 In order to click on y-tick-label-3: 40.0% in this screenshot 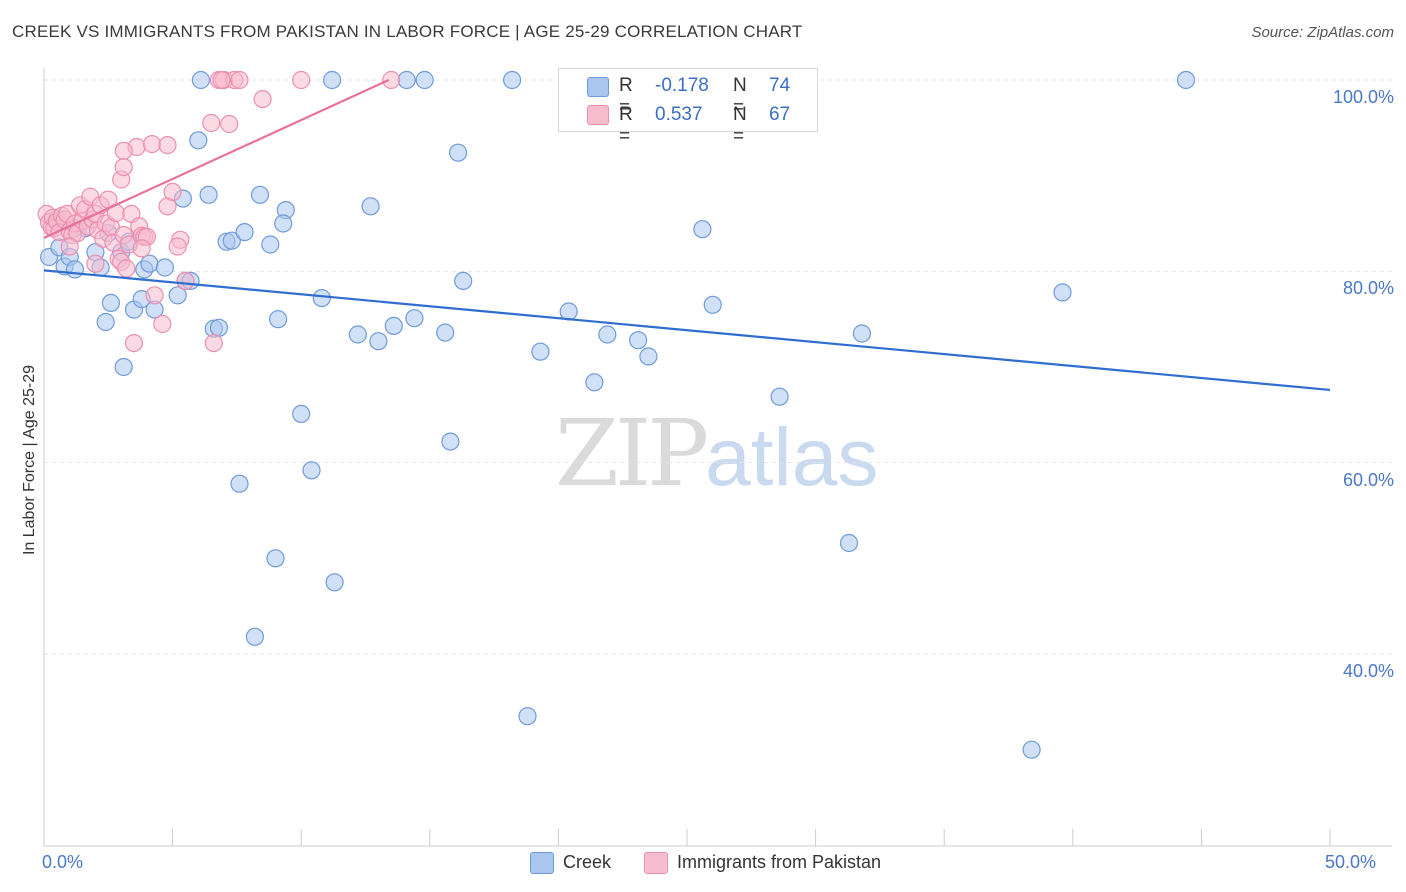, I will do `click(1368, 671)`.